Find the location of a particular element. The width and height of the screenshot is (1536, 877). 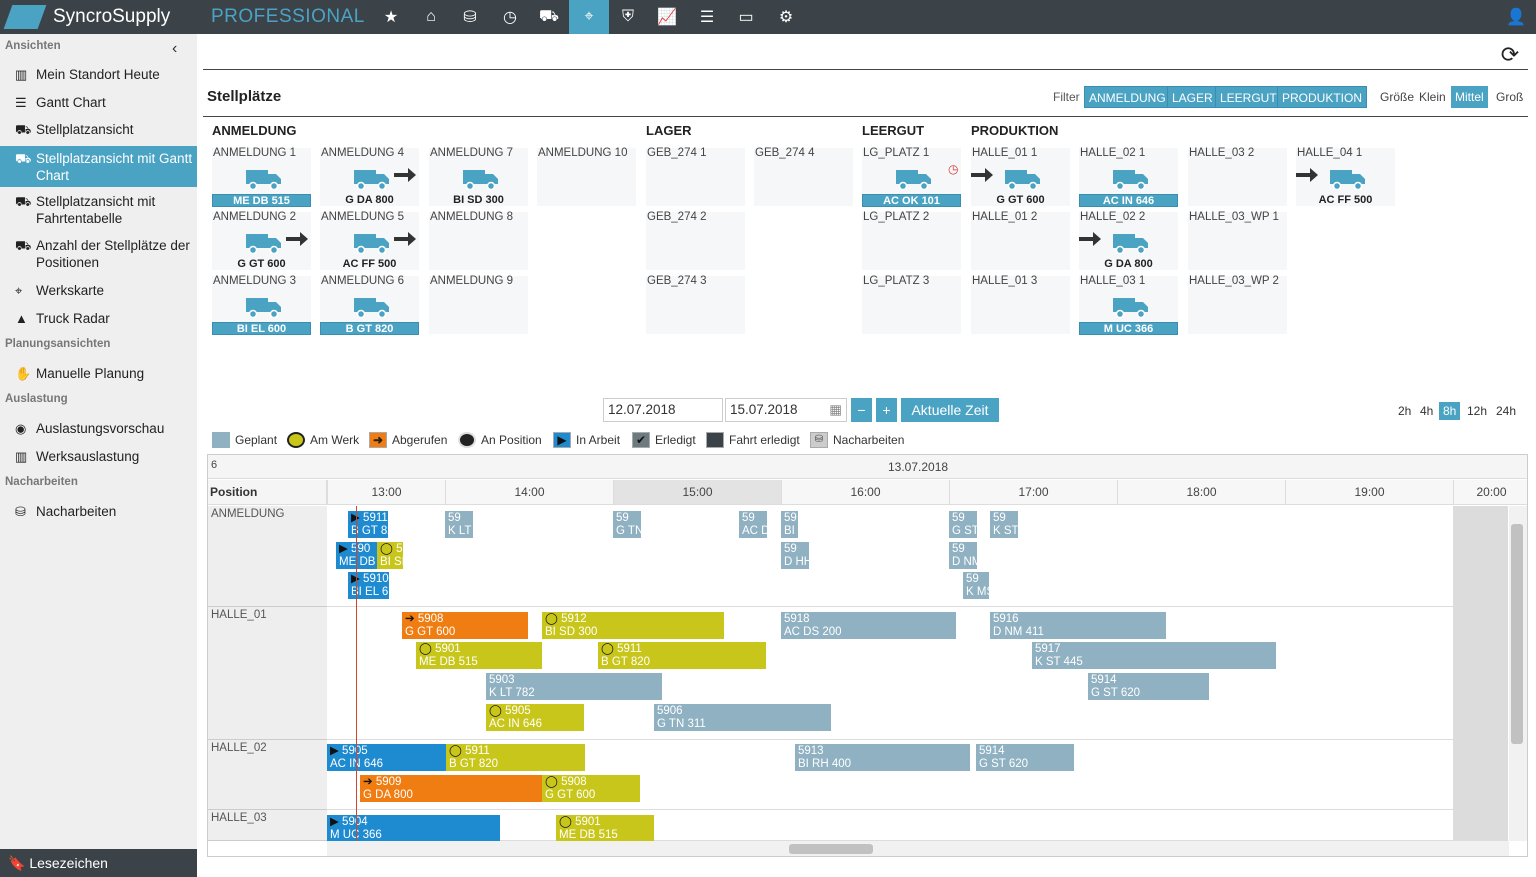

slot-h013: HALLE_01 3 is located at coordinates (1020, 304).